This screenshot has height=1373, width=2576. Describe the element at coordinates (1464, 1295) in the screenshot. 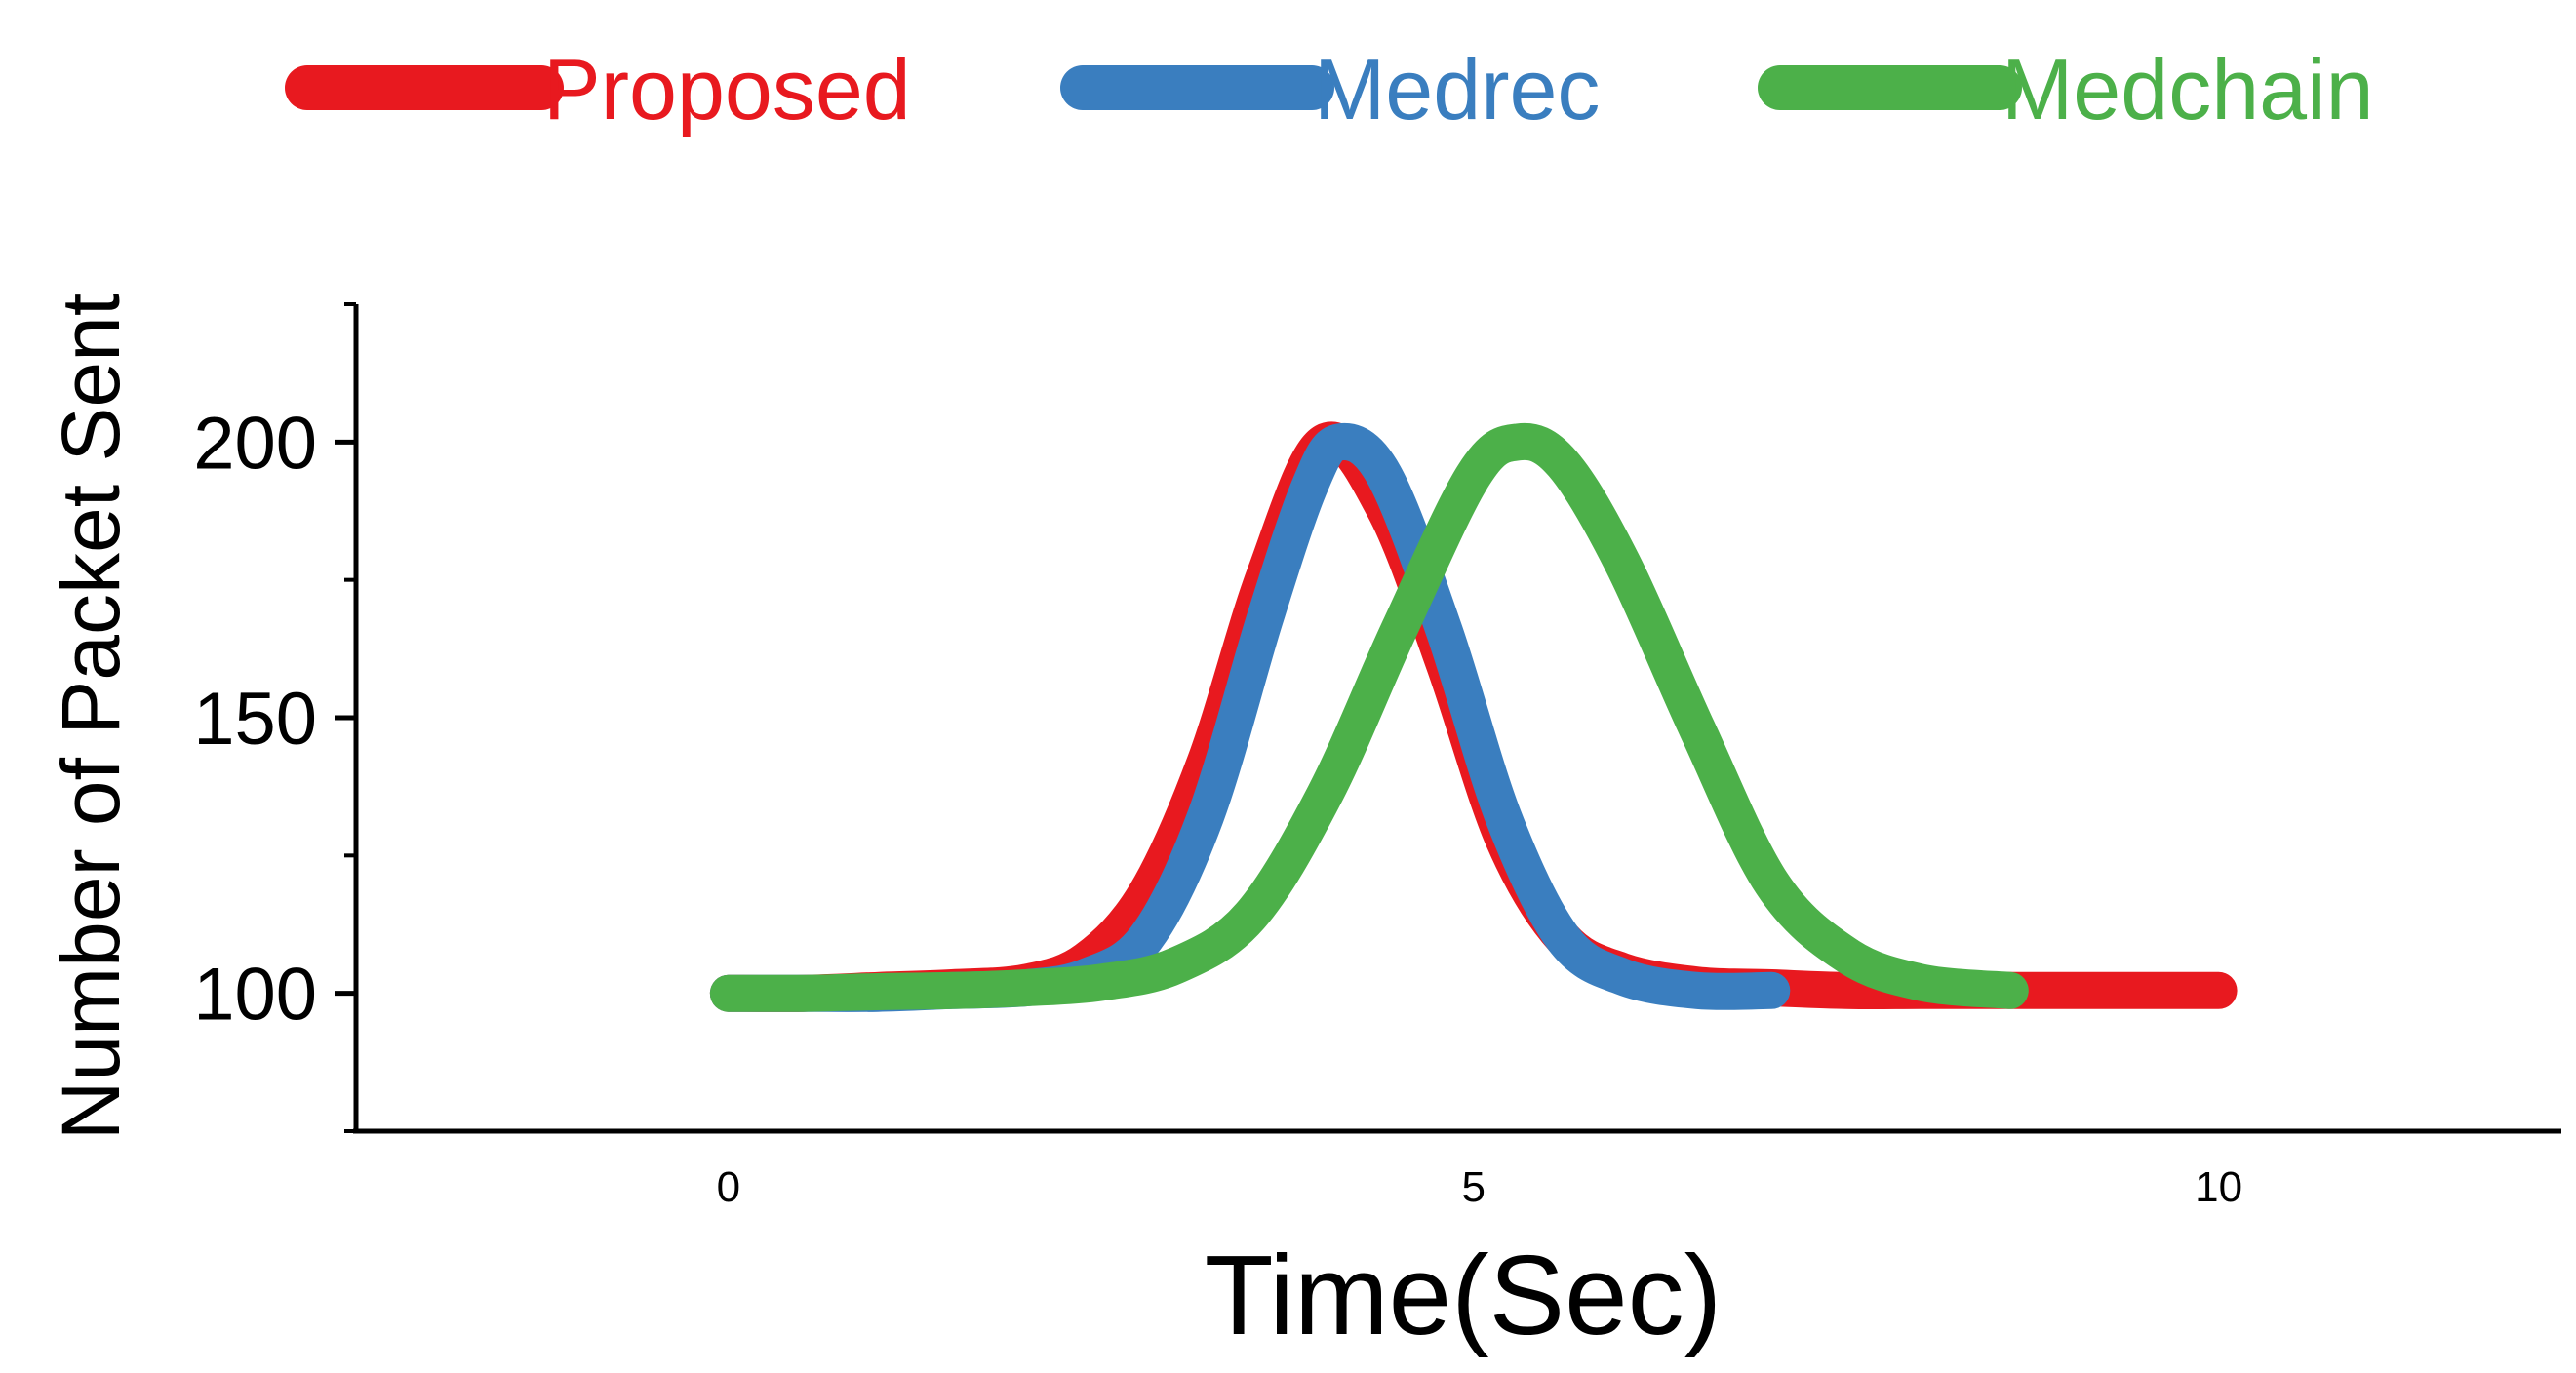

I see `x-axis-title: Time(Sec)` at that location.